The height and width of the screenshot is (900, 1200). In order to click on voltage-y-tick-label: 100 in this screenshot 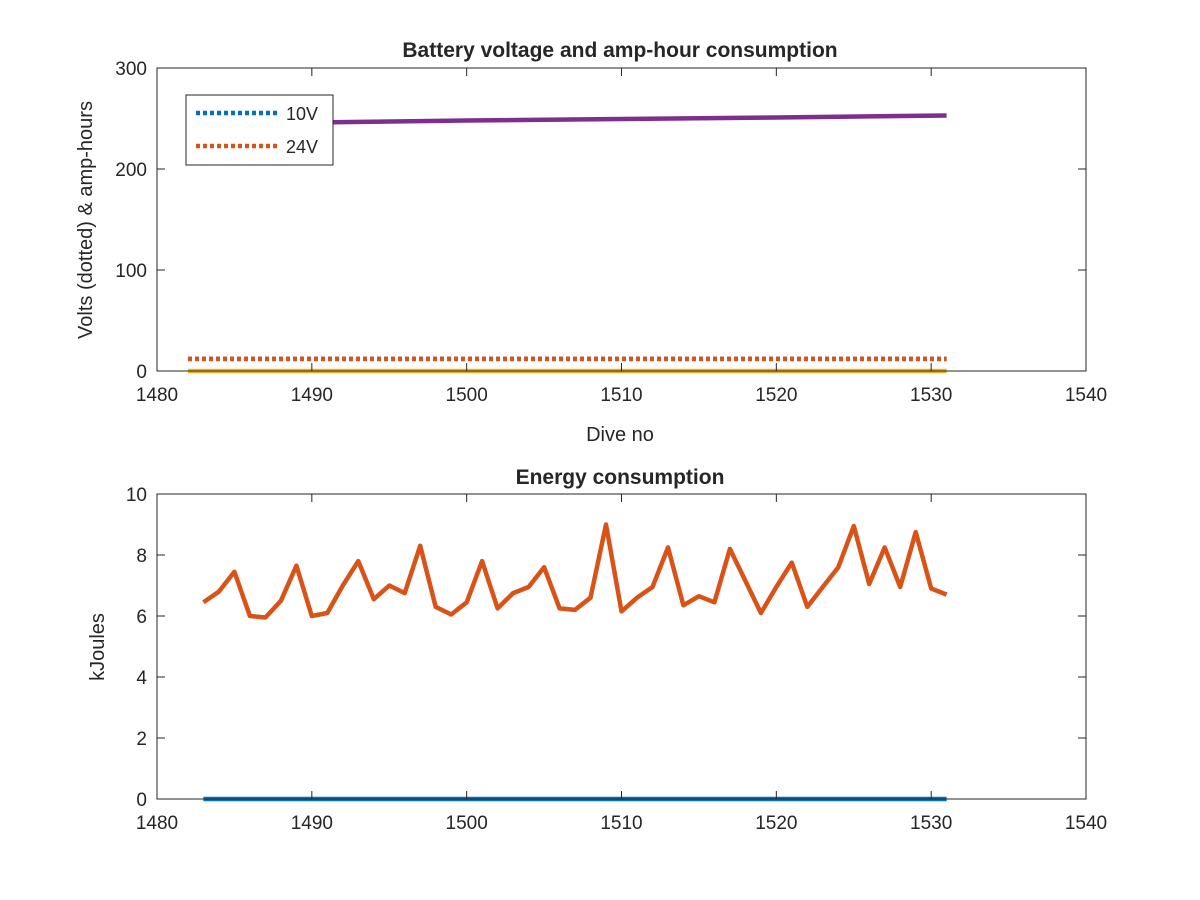, I will do `click(131, 271)`.